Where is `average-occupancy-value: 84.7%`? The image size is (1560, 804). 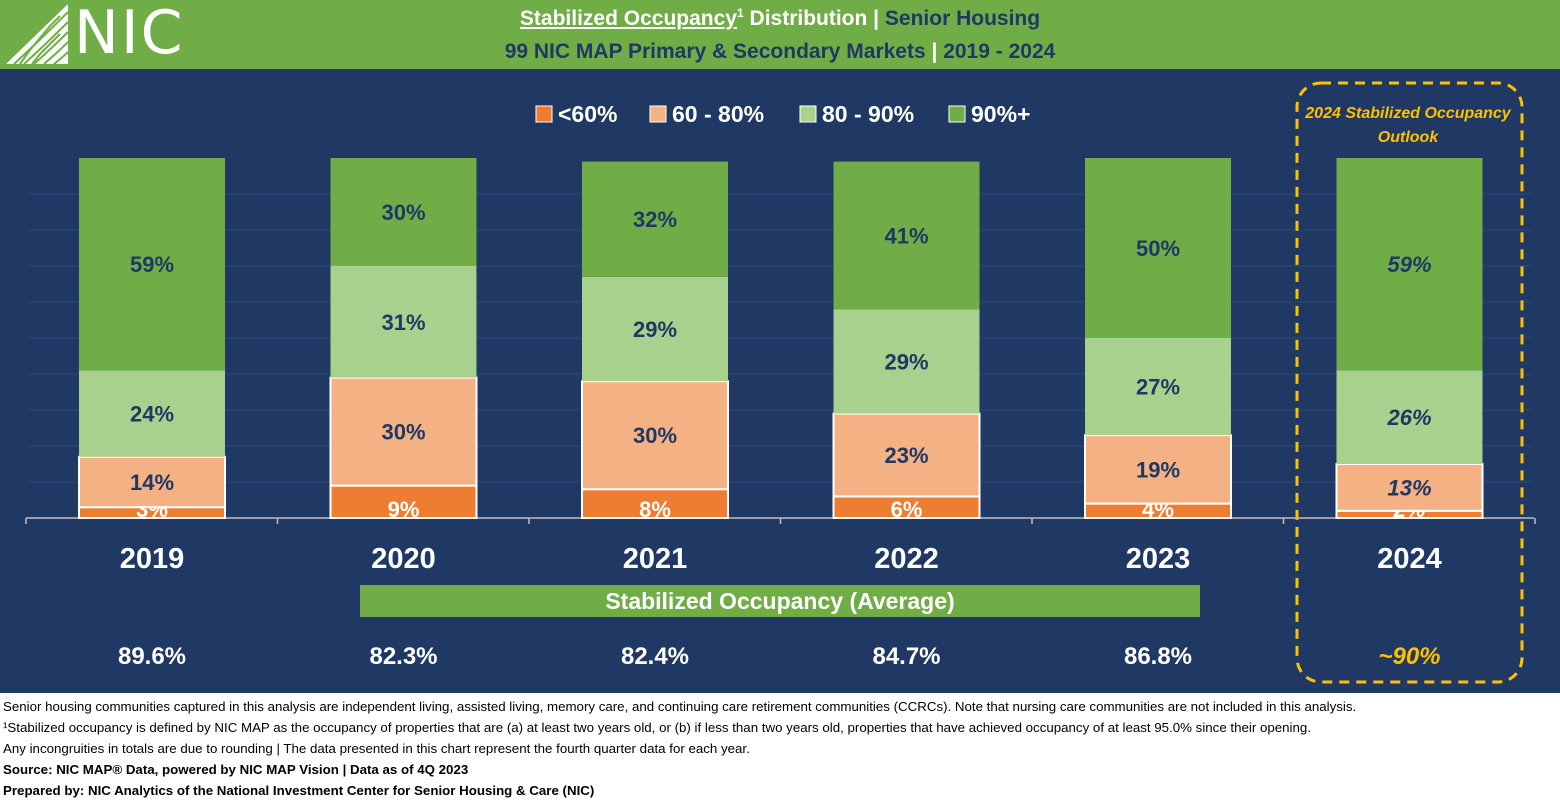 average-occupancy-value: 84.7% is located at coordinates (906, 656).